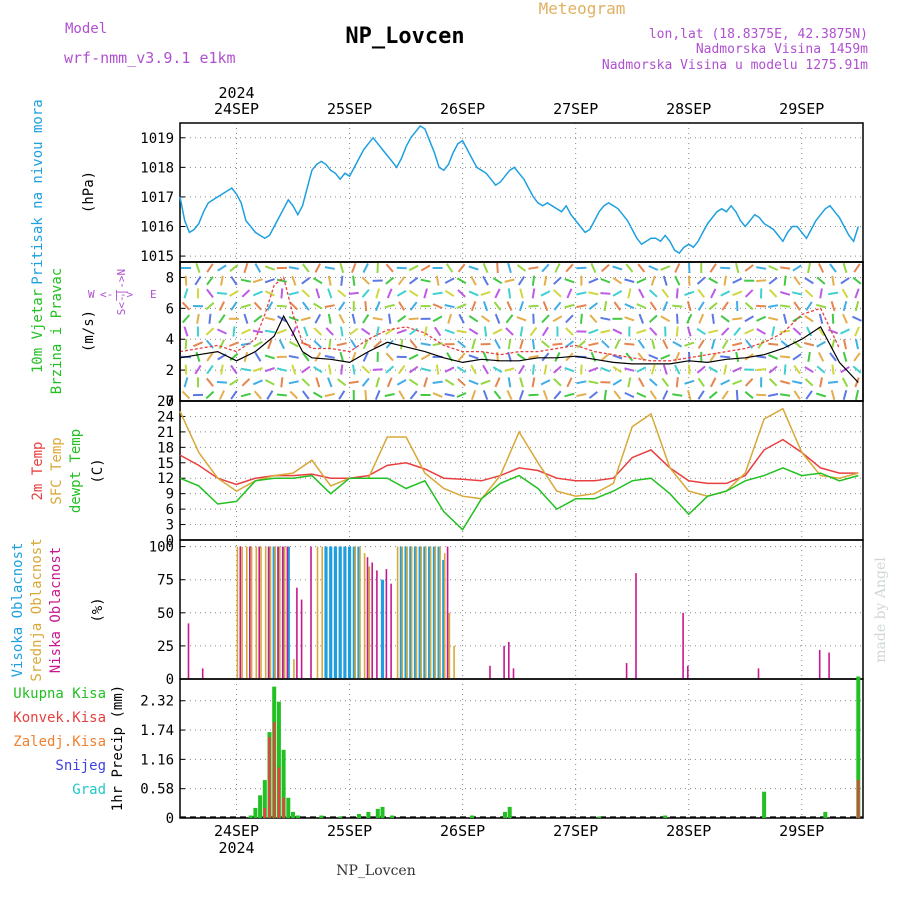 The height and width of the screenshot is (900, 900). I want to click on chart-title: NP_Lovcen, so click(404, 36).